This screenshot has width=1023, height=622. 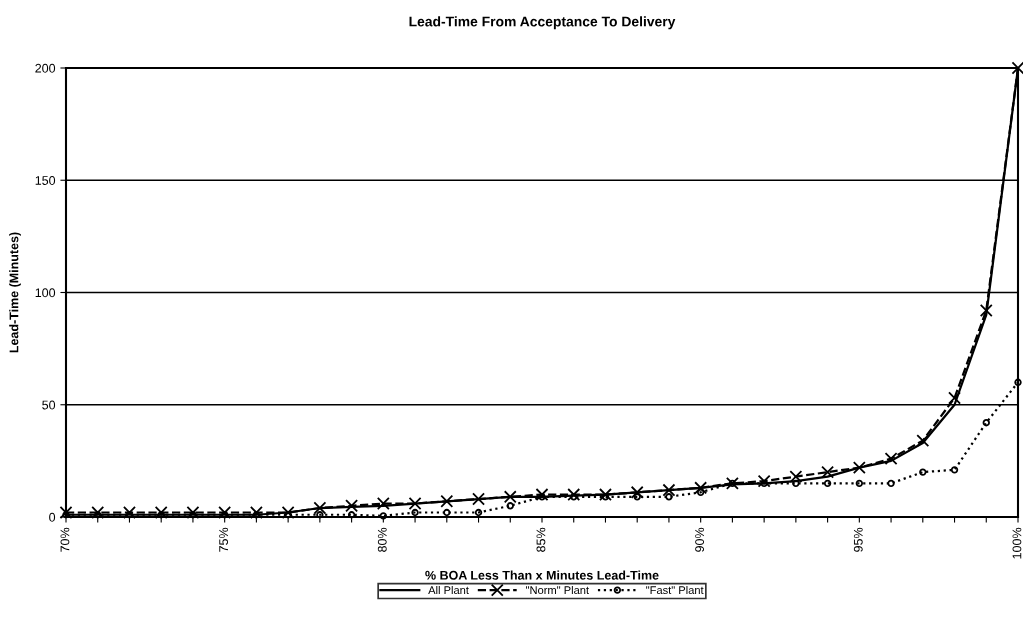 I want to click on chart-title: Lead-Time From Acceptance To Delivery, so click(x=542, y=23).